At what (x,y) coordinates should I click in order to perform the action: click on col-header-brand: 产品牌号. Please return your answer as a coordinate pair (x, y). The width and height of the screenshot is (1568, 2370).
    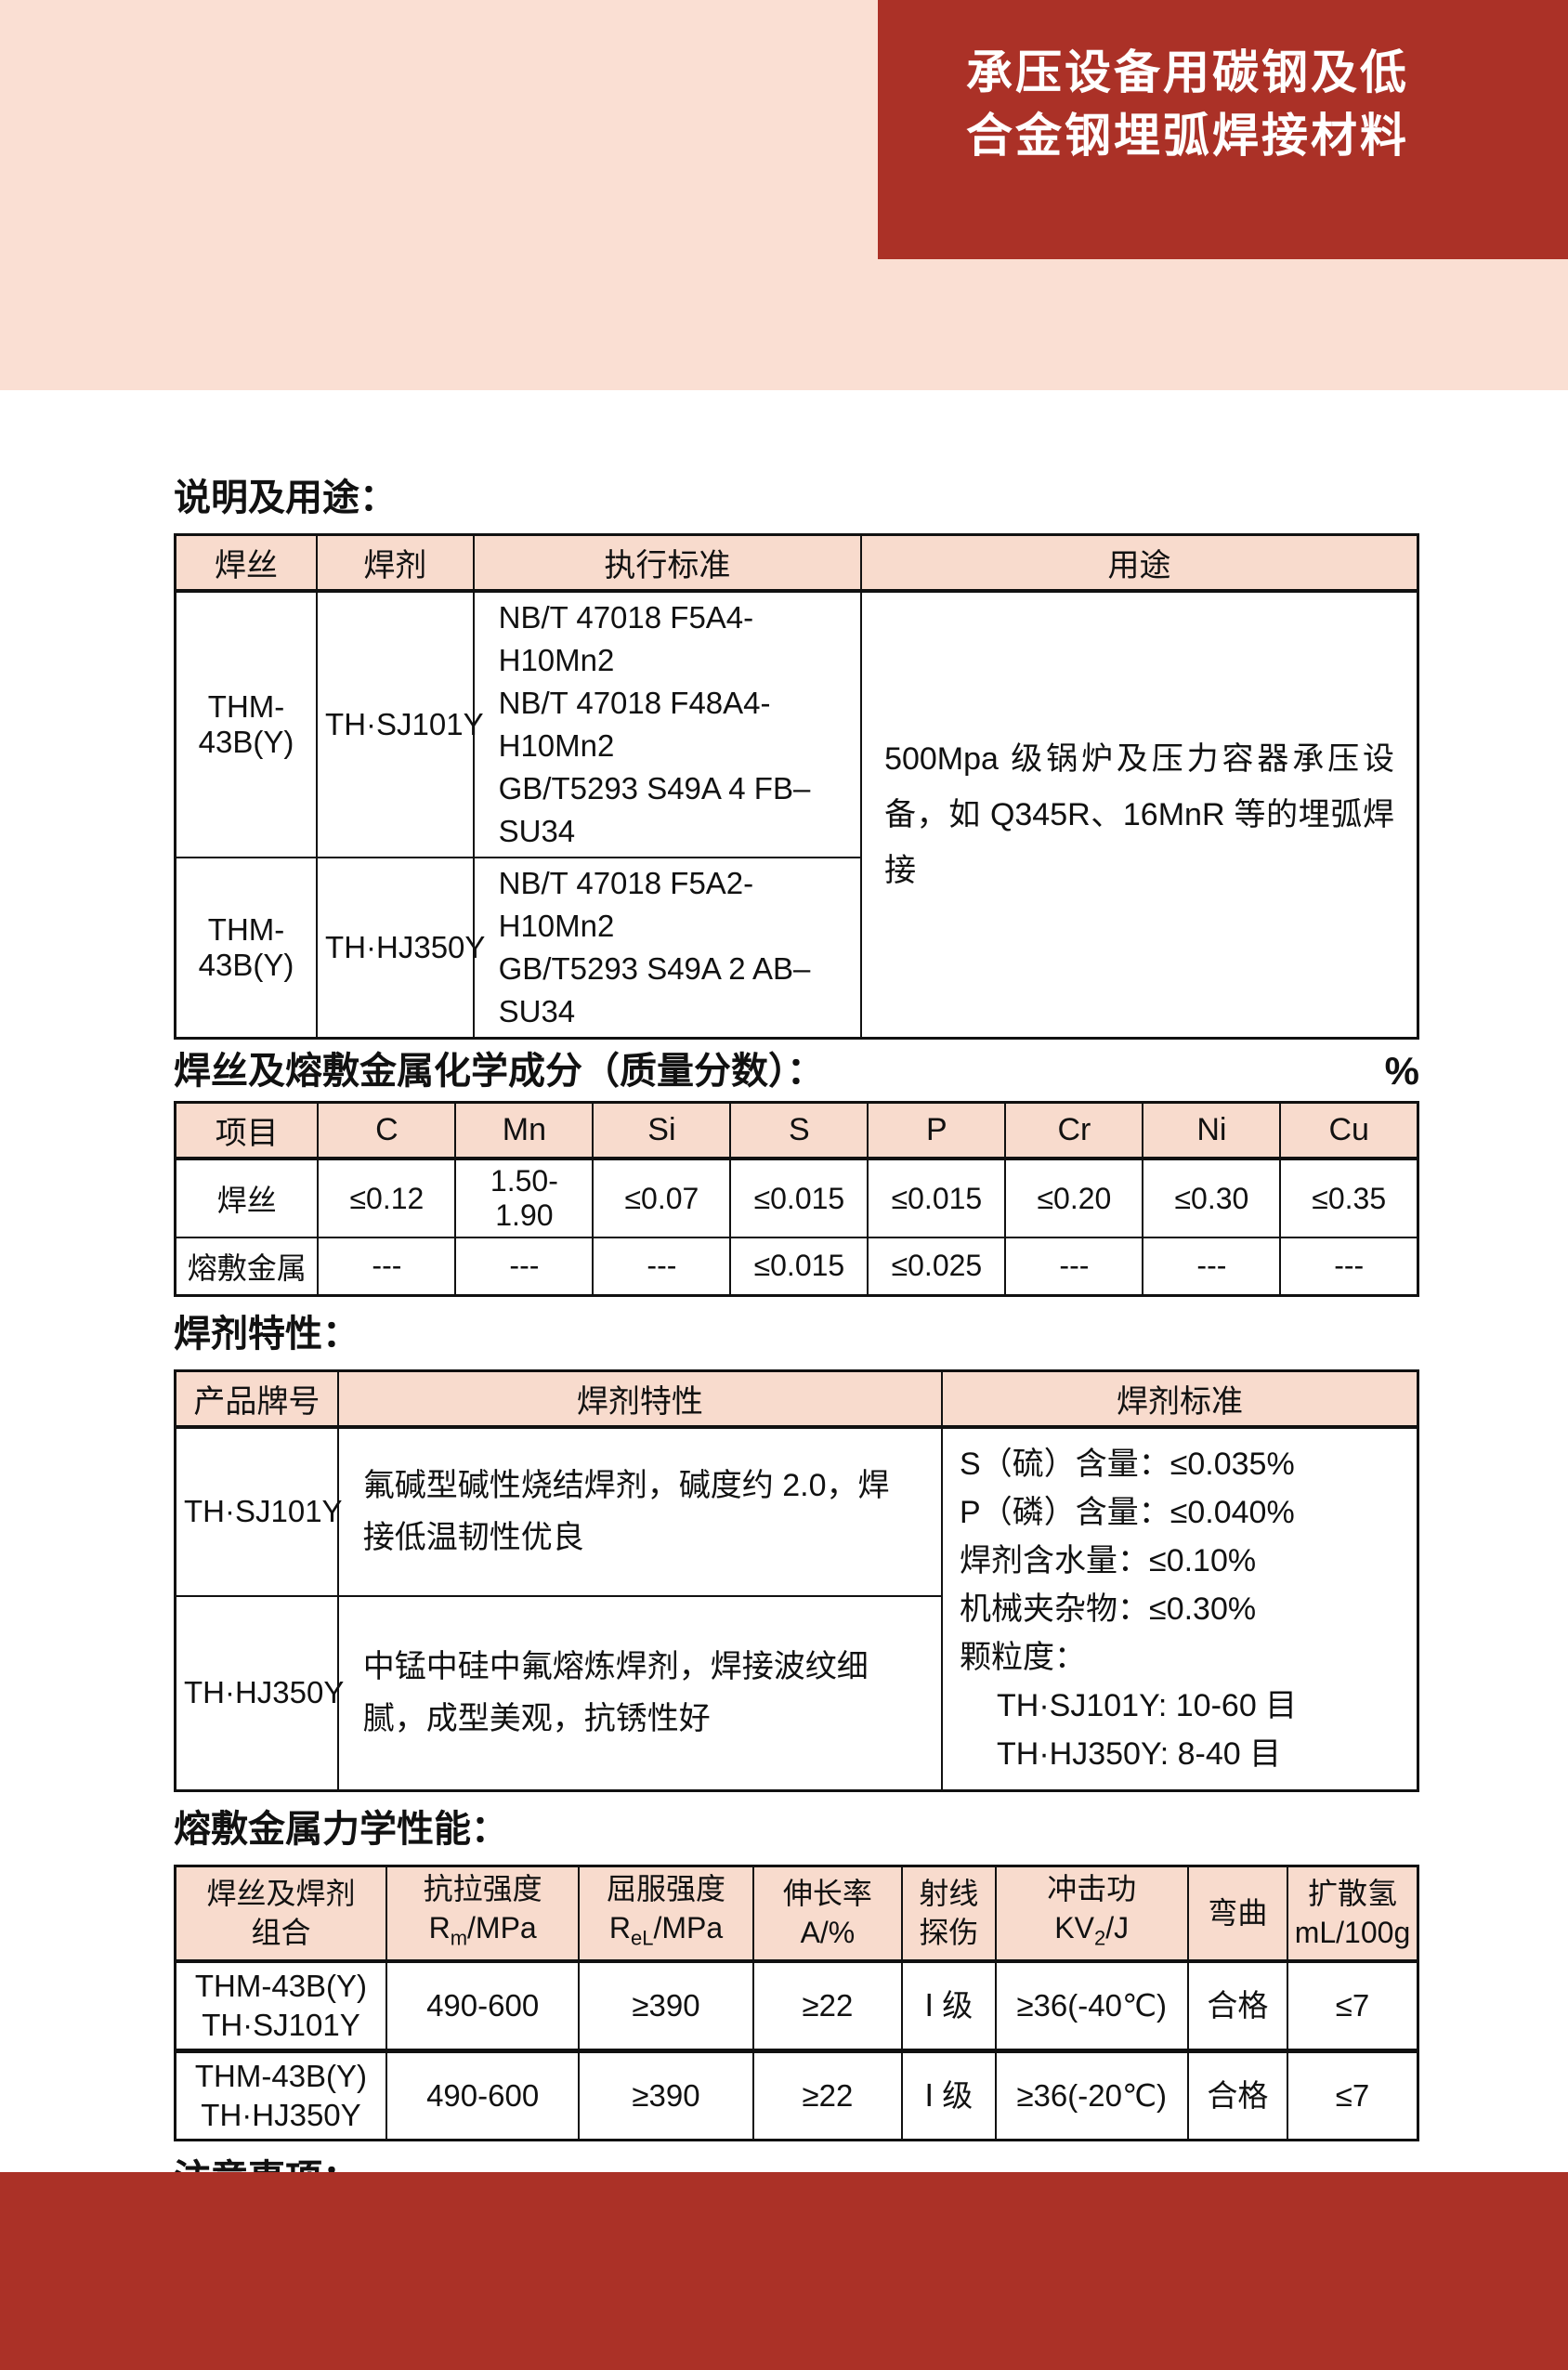
    Looking at the image, I should click on (256, 1399).